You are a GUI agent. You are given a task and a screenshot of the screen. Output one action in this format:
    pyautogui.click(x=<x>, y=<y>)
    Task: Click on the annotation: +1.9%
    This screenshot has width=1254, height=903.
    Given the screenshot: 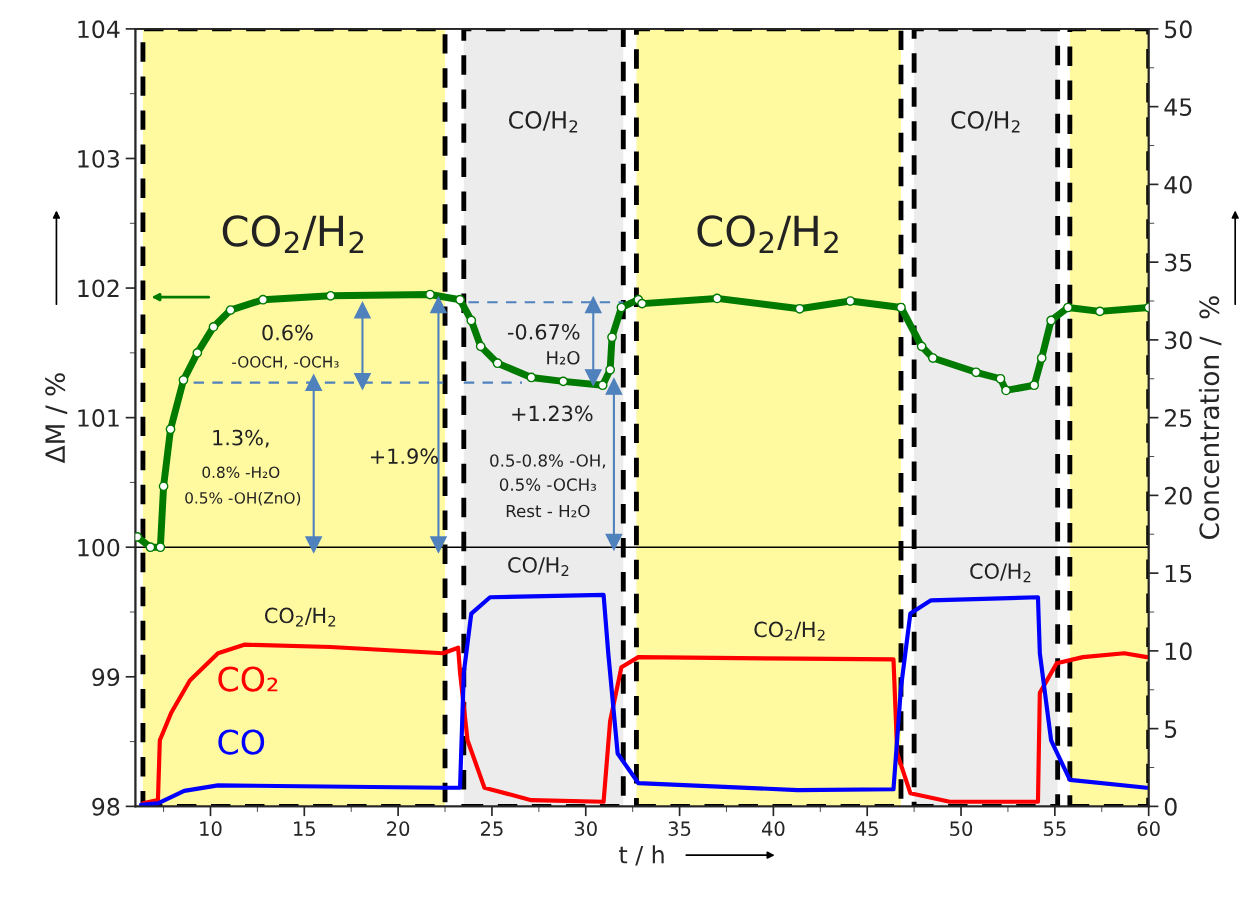 What is the action you would take?
    pyautogui.click(x=404, y=456)
    